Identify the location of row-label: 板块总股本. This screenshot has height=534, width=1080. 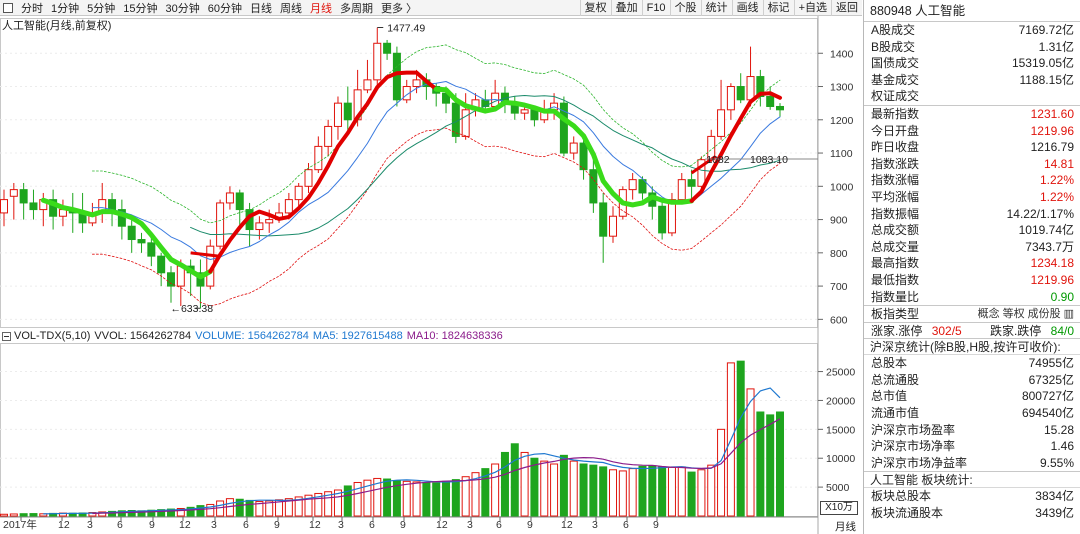
(901, 496).